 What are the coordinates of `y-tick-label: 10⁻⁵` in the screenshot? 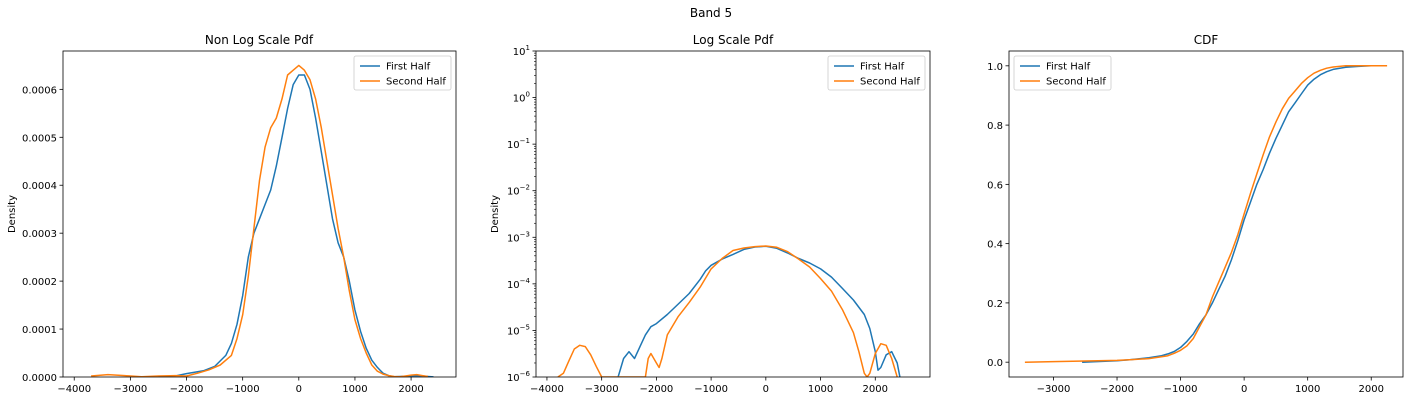 It's located at (518, 330).